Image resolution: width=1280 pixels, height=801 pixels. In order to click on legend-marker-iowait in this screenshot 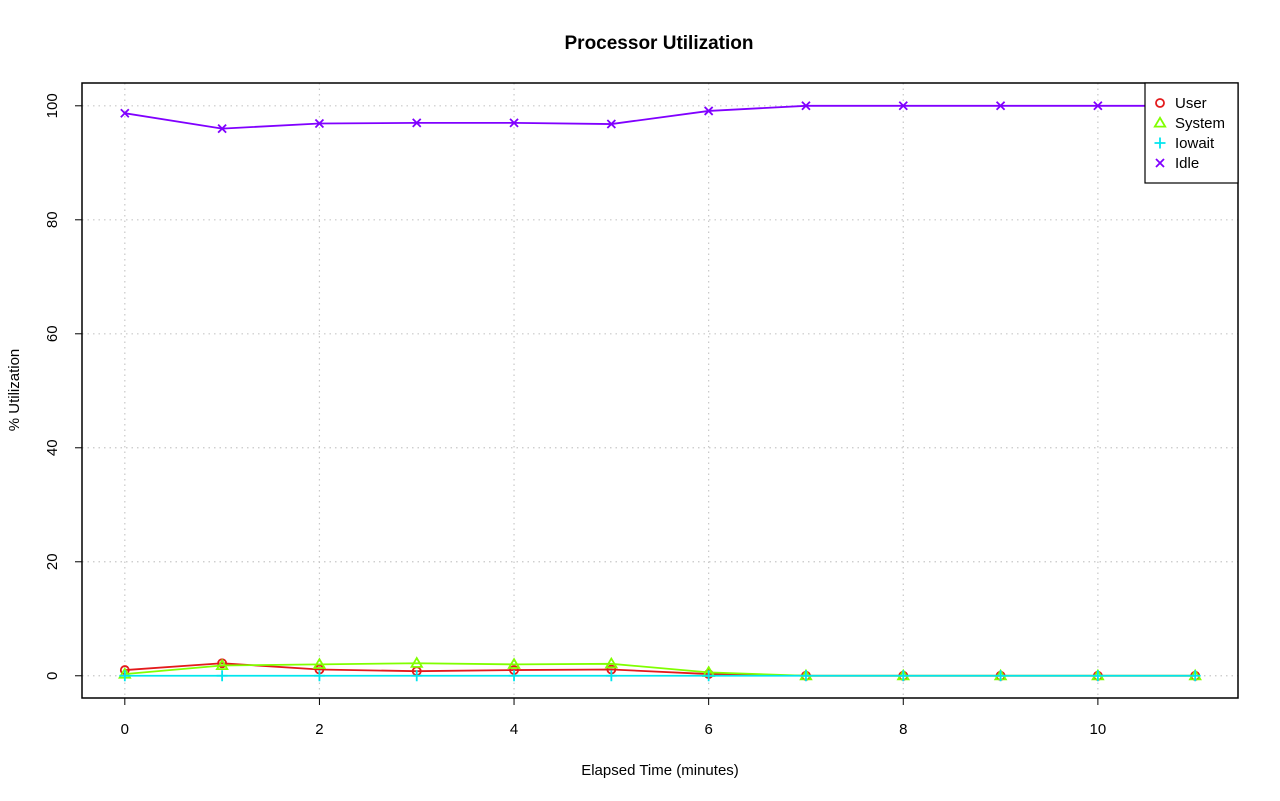, I will do `click(1160, 143)`.